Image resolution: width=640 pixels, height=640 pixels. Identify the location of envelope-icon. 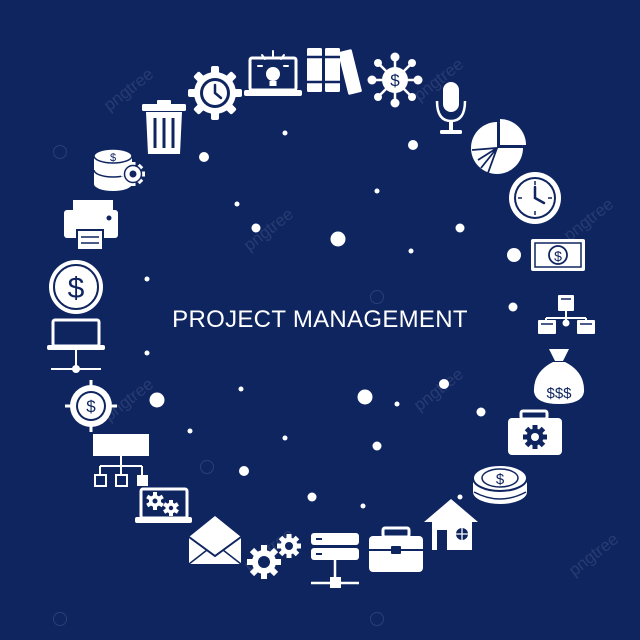
(215, 540).